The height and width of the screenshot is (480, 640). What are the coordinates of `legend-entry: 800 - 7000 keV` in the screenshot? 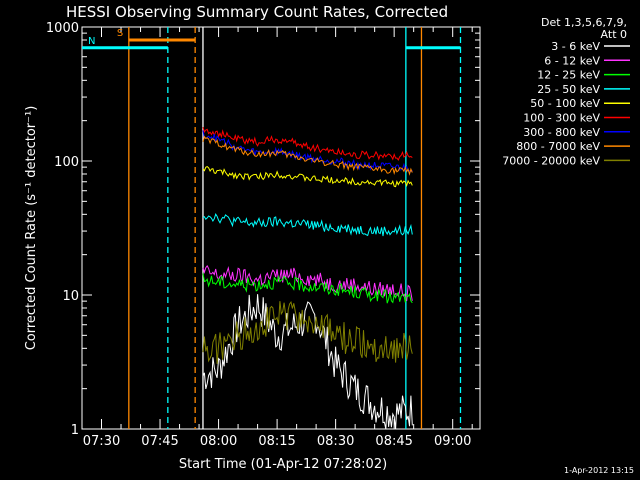 It's located at (558, 146).